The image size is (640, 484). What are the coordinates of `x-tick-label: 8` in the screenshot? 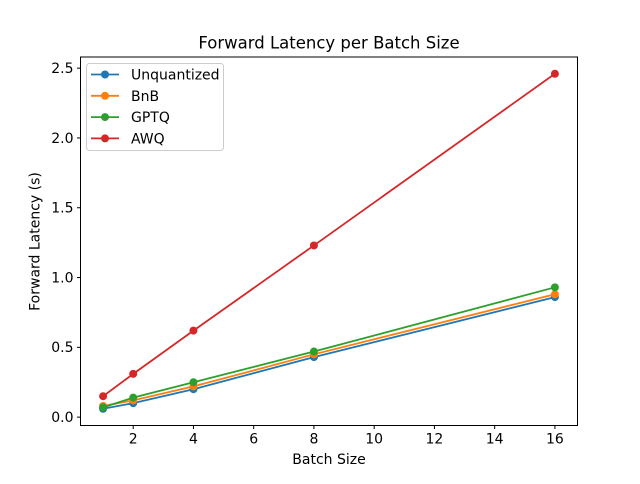 It's located at (313, 440).